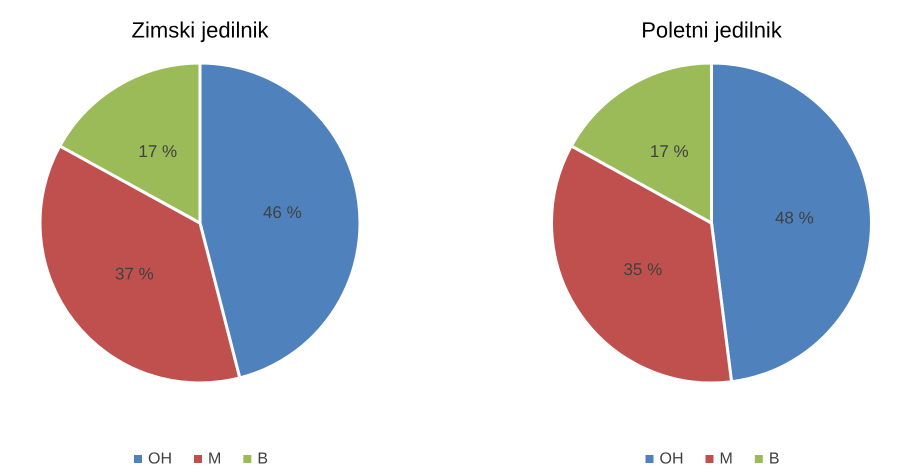 The height and width of the screenshot is (474, 903). What do you see at coordinates (201, 30) in the screenshot?
I see `chart-title: Zimski jedilnik` at bounding box center [201, 30].